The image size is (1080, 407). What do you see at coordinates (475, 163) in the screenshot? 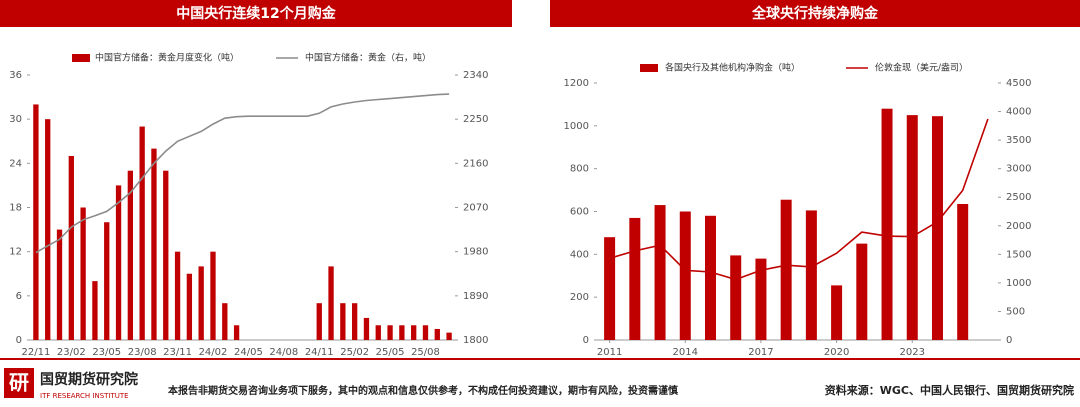
I see `y2-tick-label: 2160` at bounding box center [475, 163].